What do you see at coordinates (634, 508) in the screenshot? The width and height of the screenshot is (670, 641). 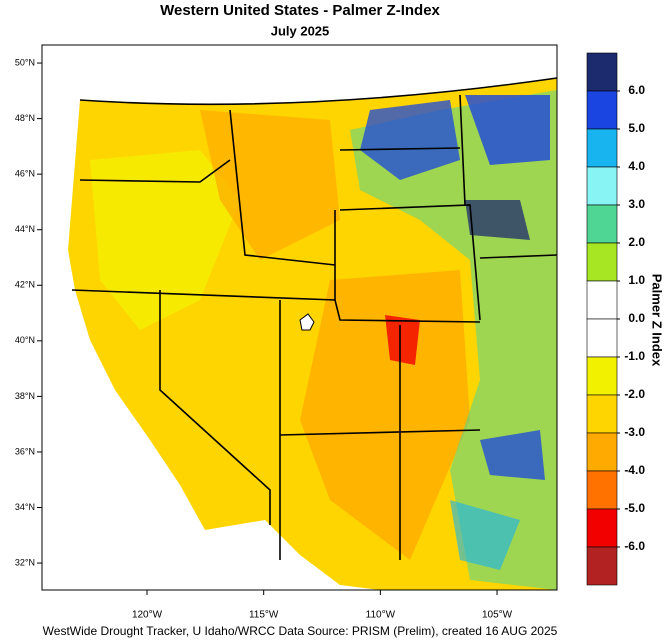 I see `colorbar-tick-label: -5.0` at bounding box center [634, 508].